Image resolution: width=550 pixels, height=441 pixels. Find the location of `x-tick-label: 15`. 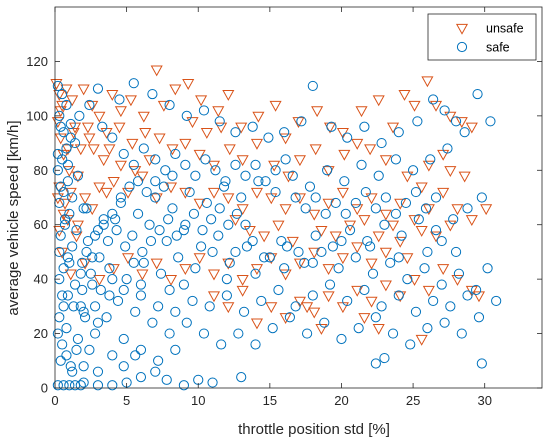

x-tick-label: 15 is located at coordinates (270, 400).